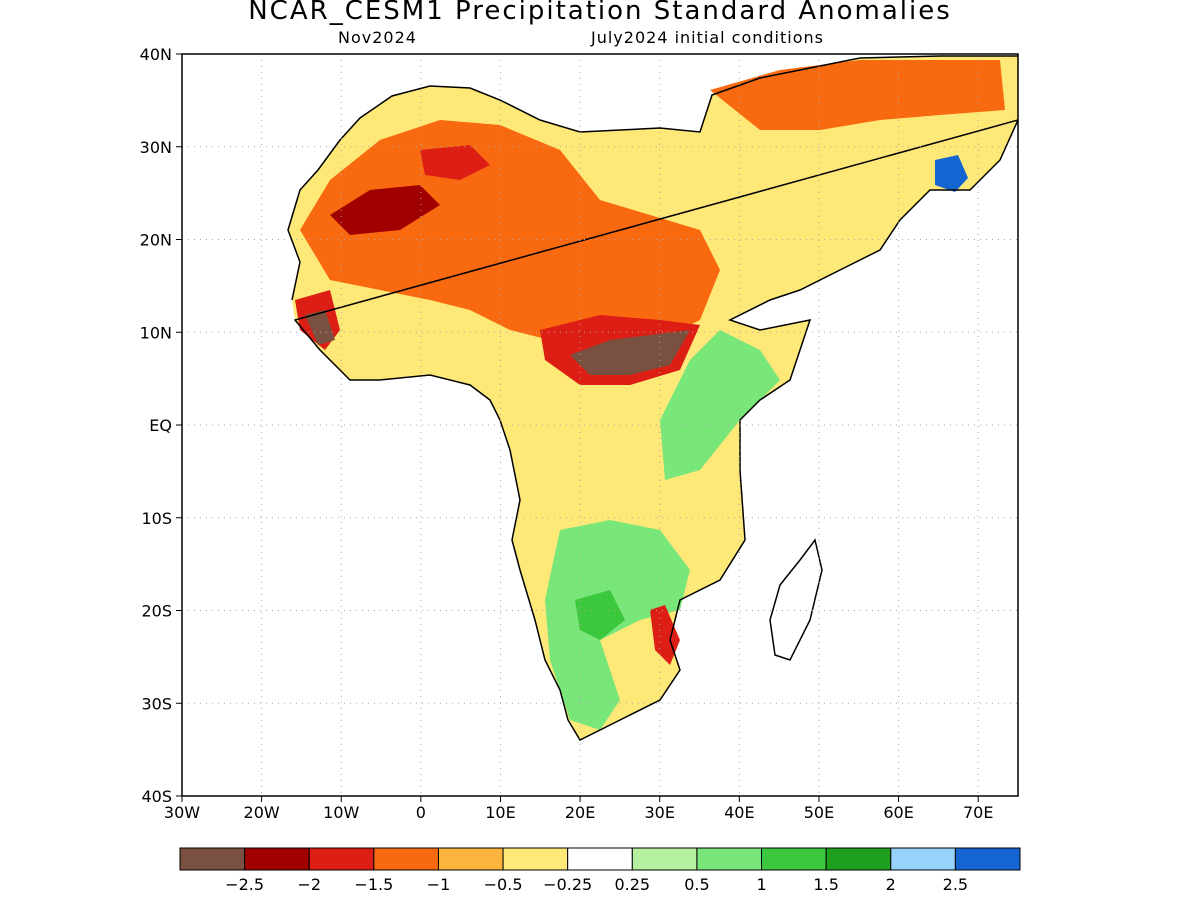 The height and width of the screenshot is (900, 1200). I want to click on colorbar-label: −0.5, so click(503, 884).